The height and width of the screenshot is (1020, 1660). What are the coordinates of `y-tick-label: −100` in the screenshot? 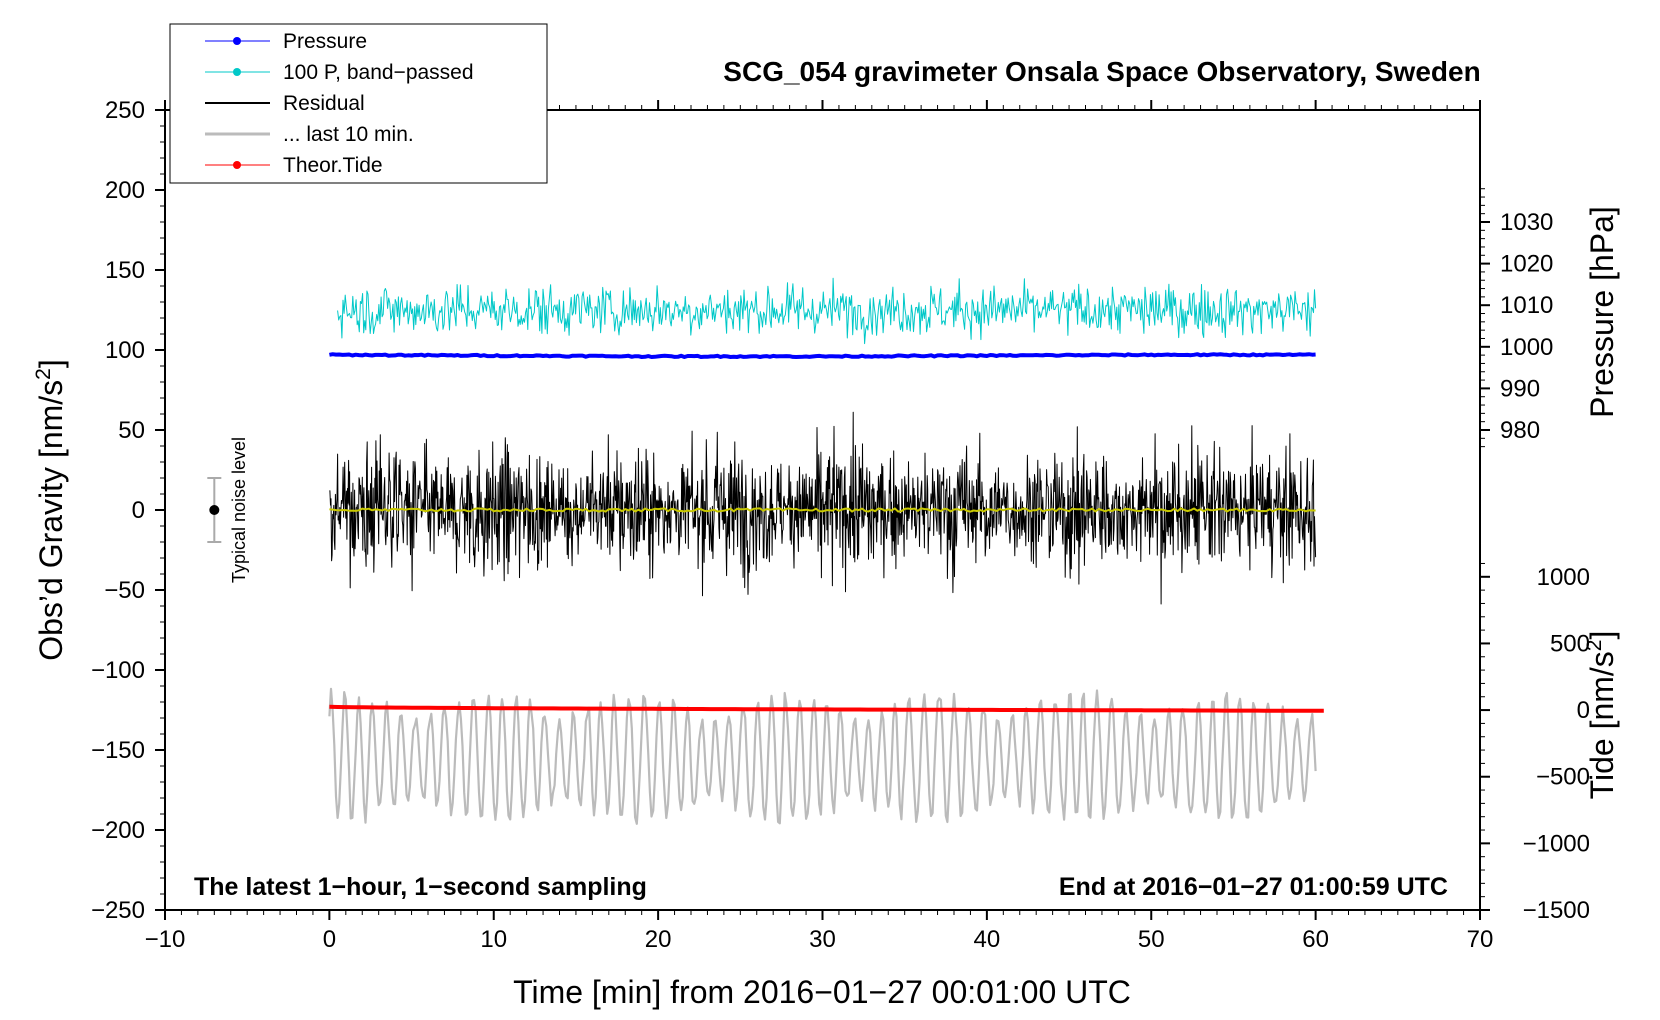 It's located at (118, 670).